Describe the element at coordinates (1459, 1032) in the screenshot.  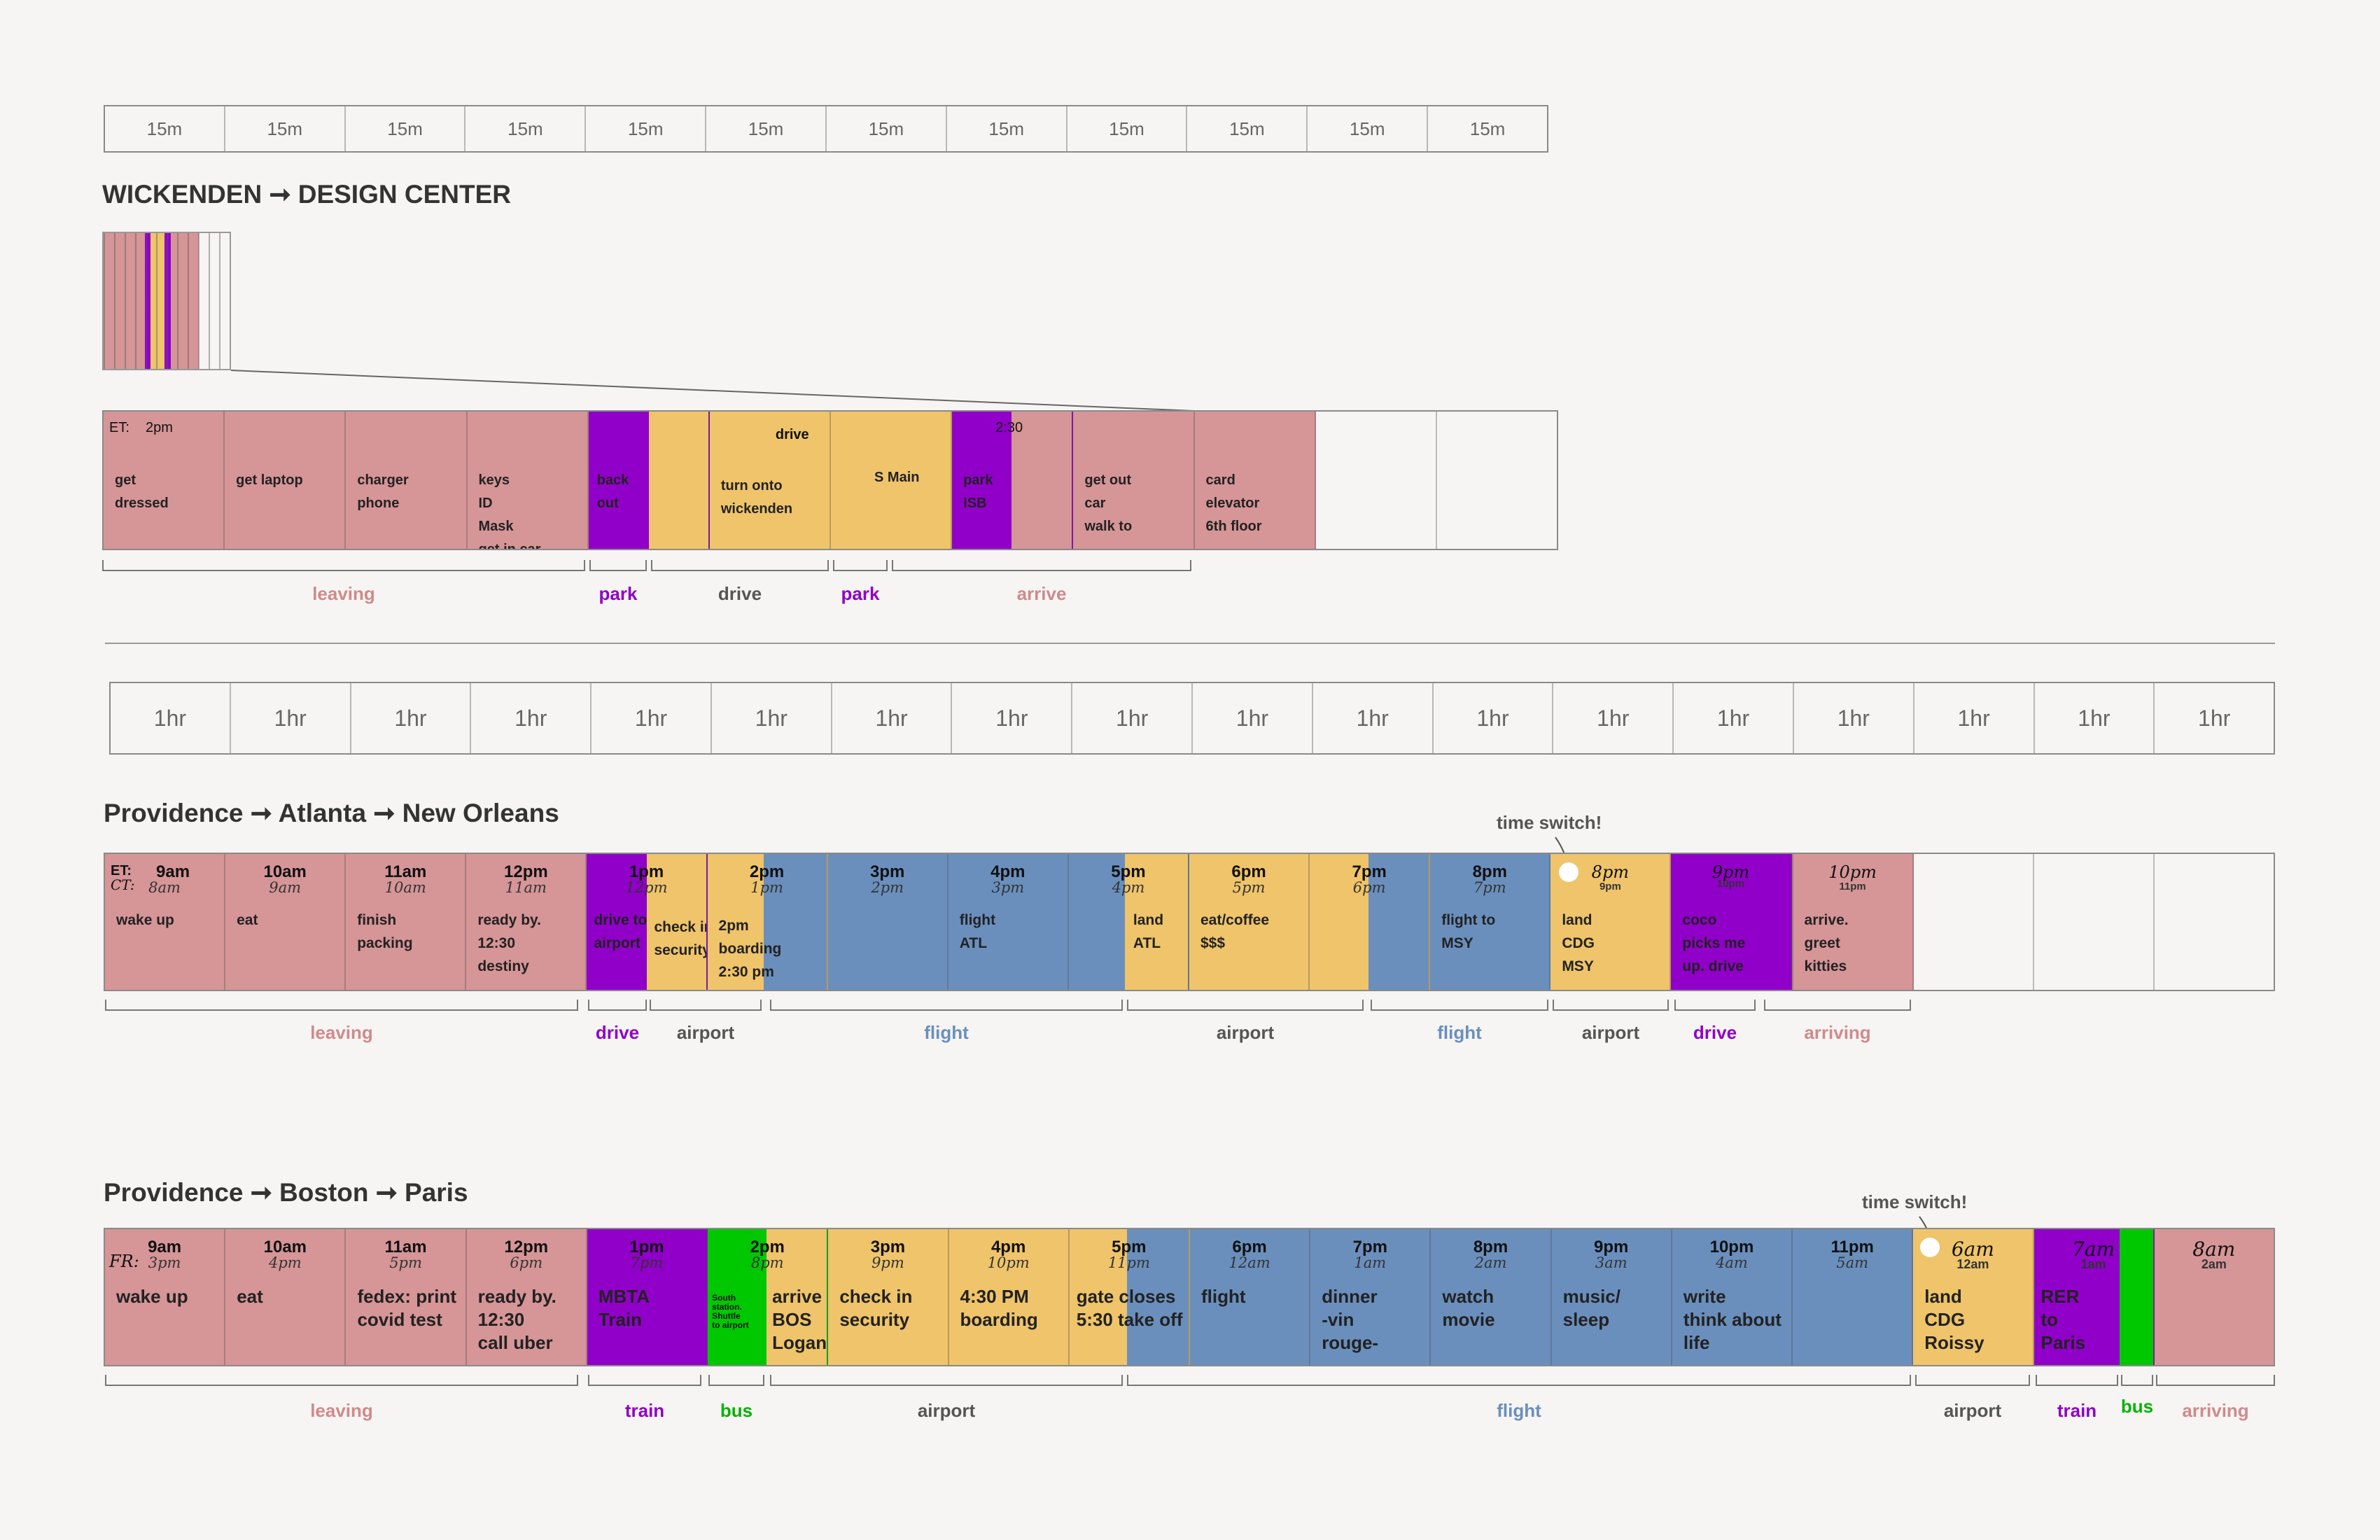
I see `bracket-label: flight` at that location.